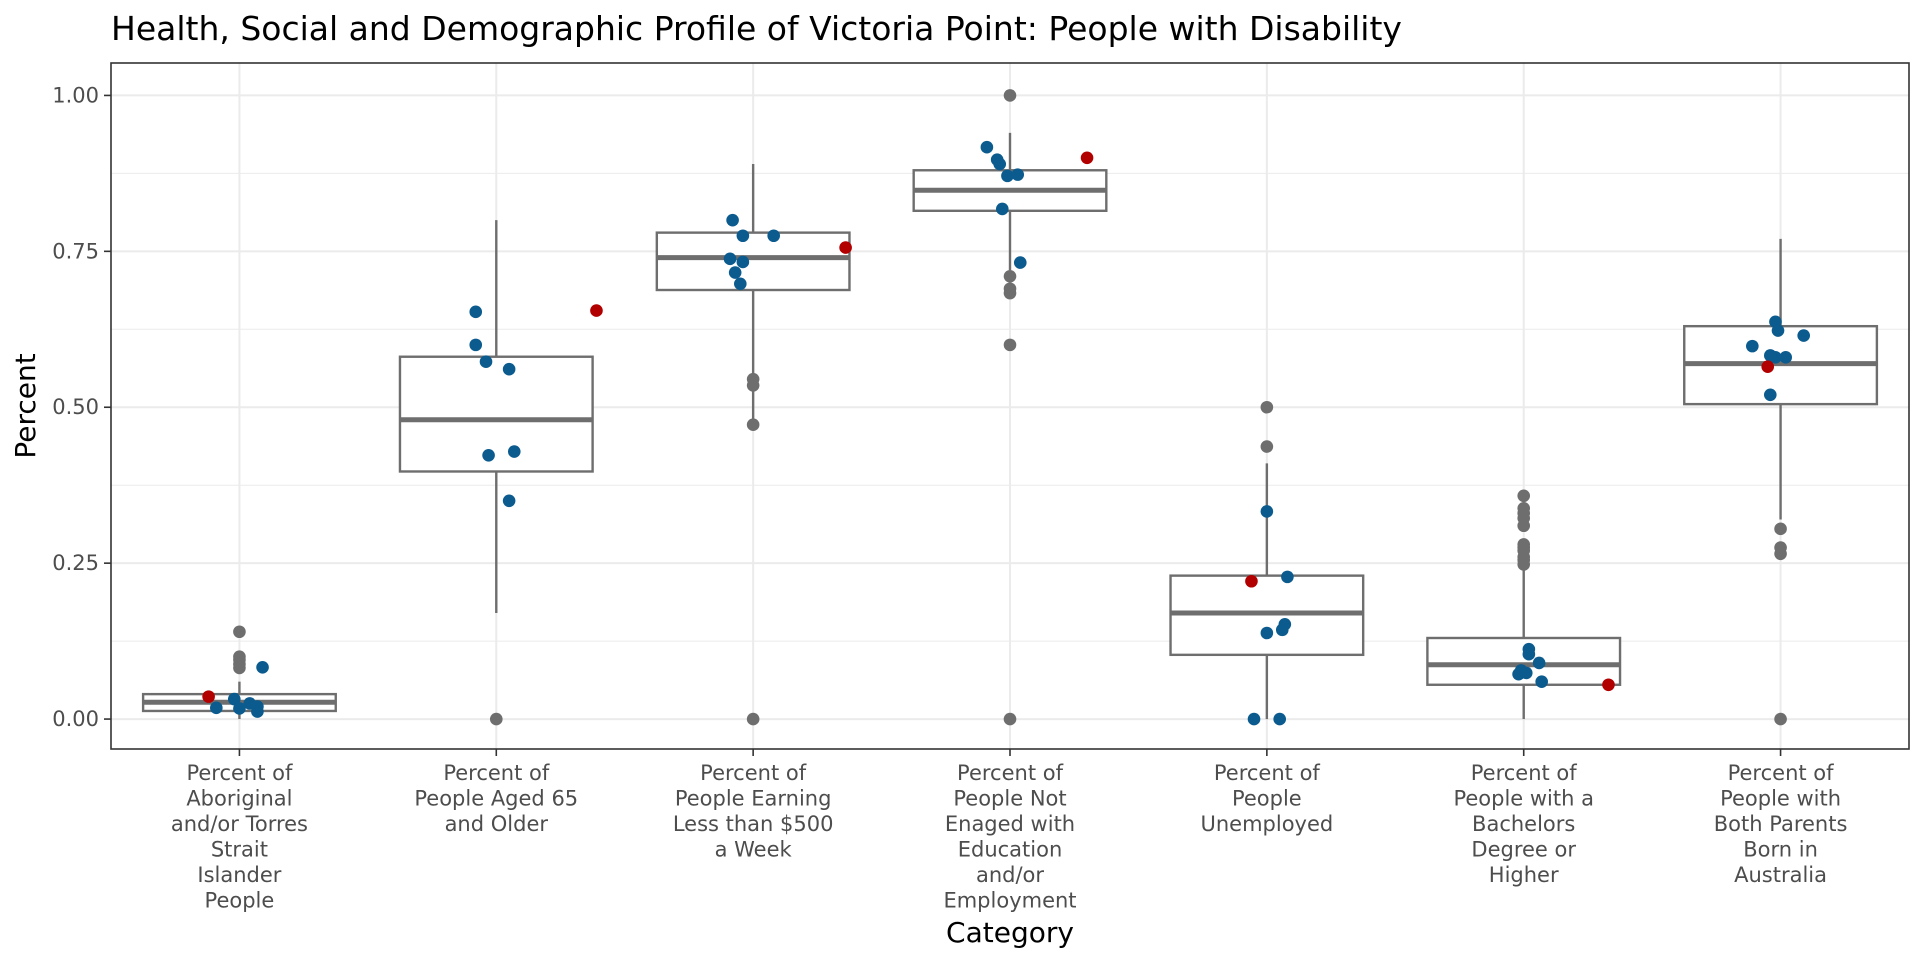 This screenshot has width=1920, height=960. What do you see at coordinates (1523, 799) in the screenshot?
I see `x-tick-label-line: People with a` at bounding box center [1523, 799].